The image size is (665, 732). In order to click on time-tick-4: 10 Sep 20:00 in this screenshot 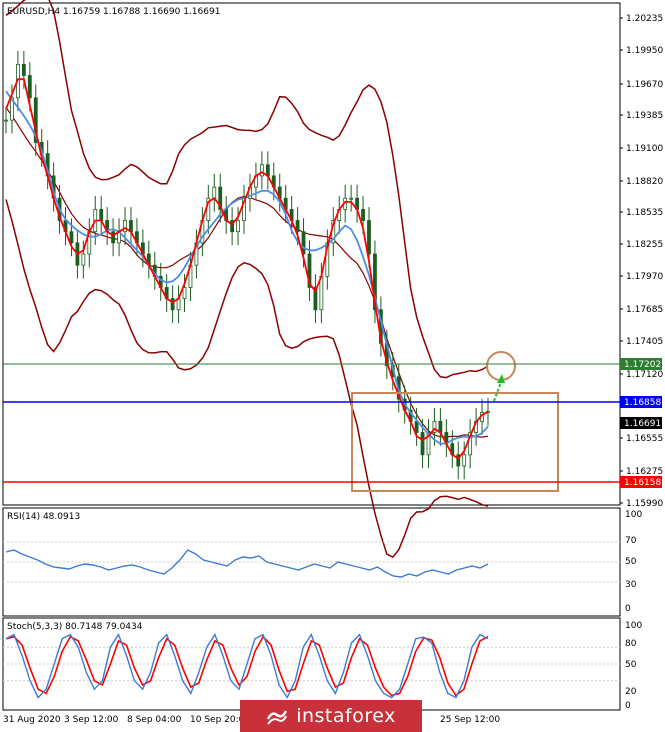, I will do `click(220, 720)`.